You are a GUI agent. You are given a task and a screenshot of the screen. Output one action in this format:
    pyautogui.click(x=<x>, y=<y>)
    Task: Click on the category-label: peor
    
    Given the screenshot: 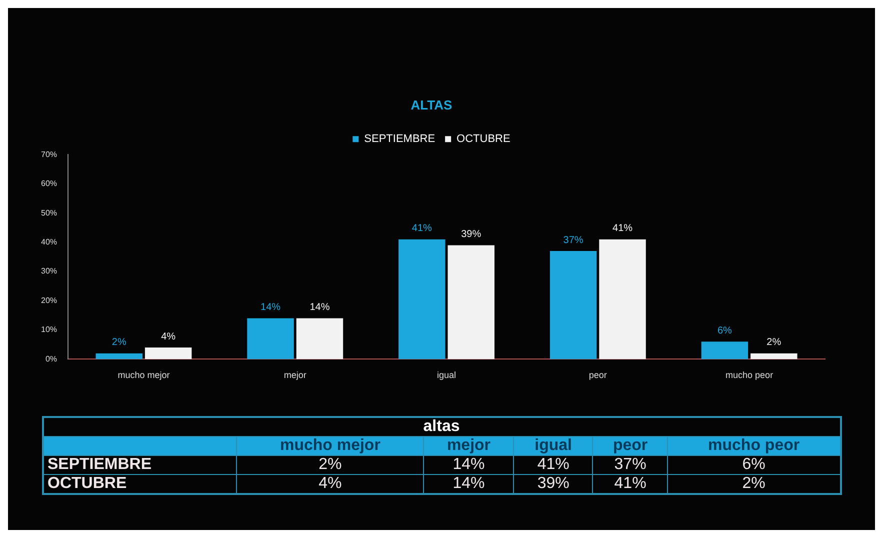 What is the action you would take?
    pyautogui.click(x=630, y=445)
    